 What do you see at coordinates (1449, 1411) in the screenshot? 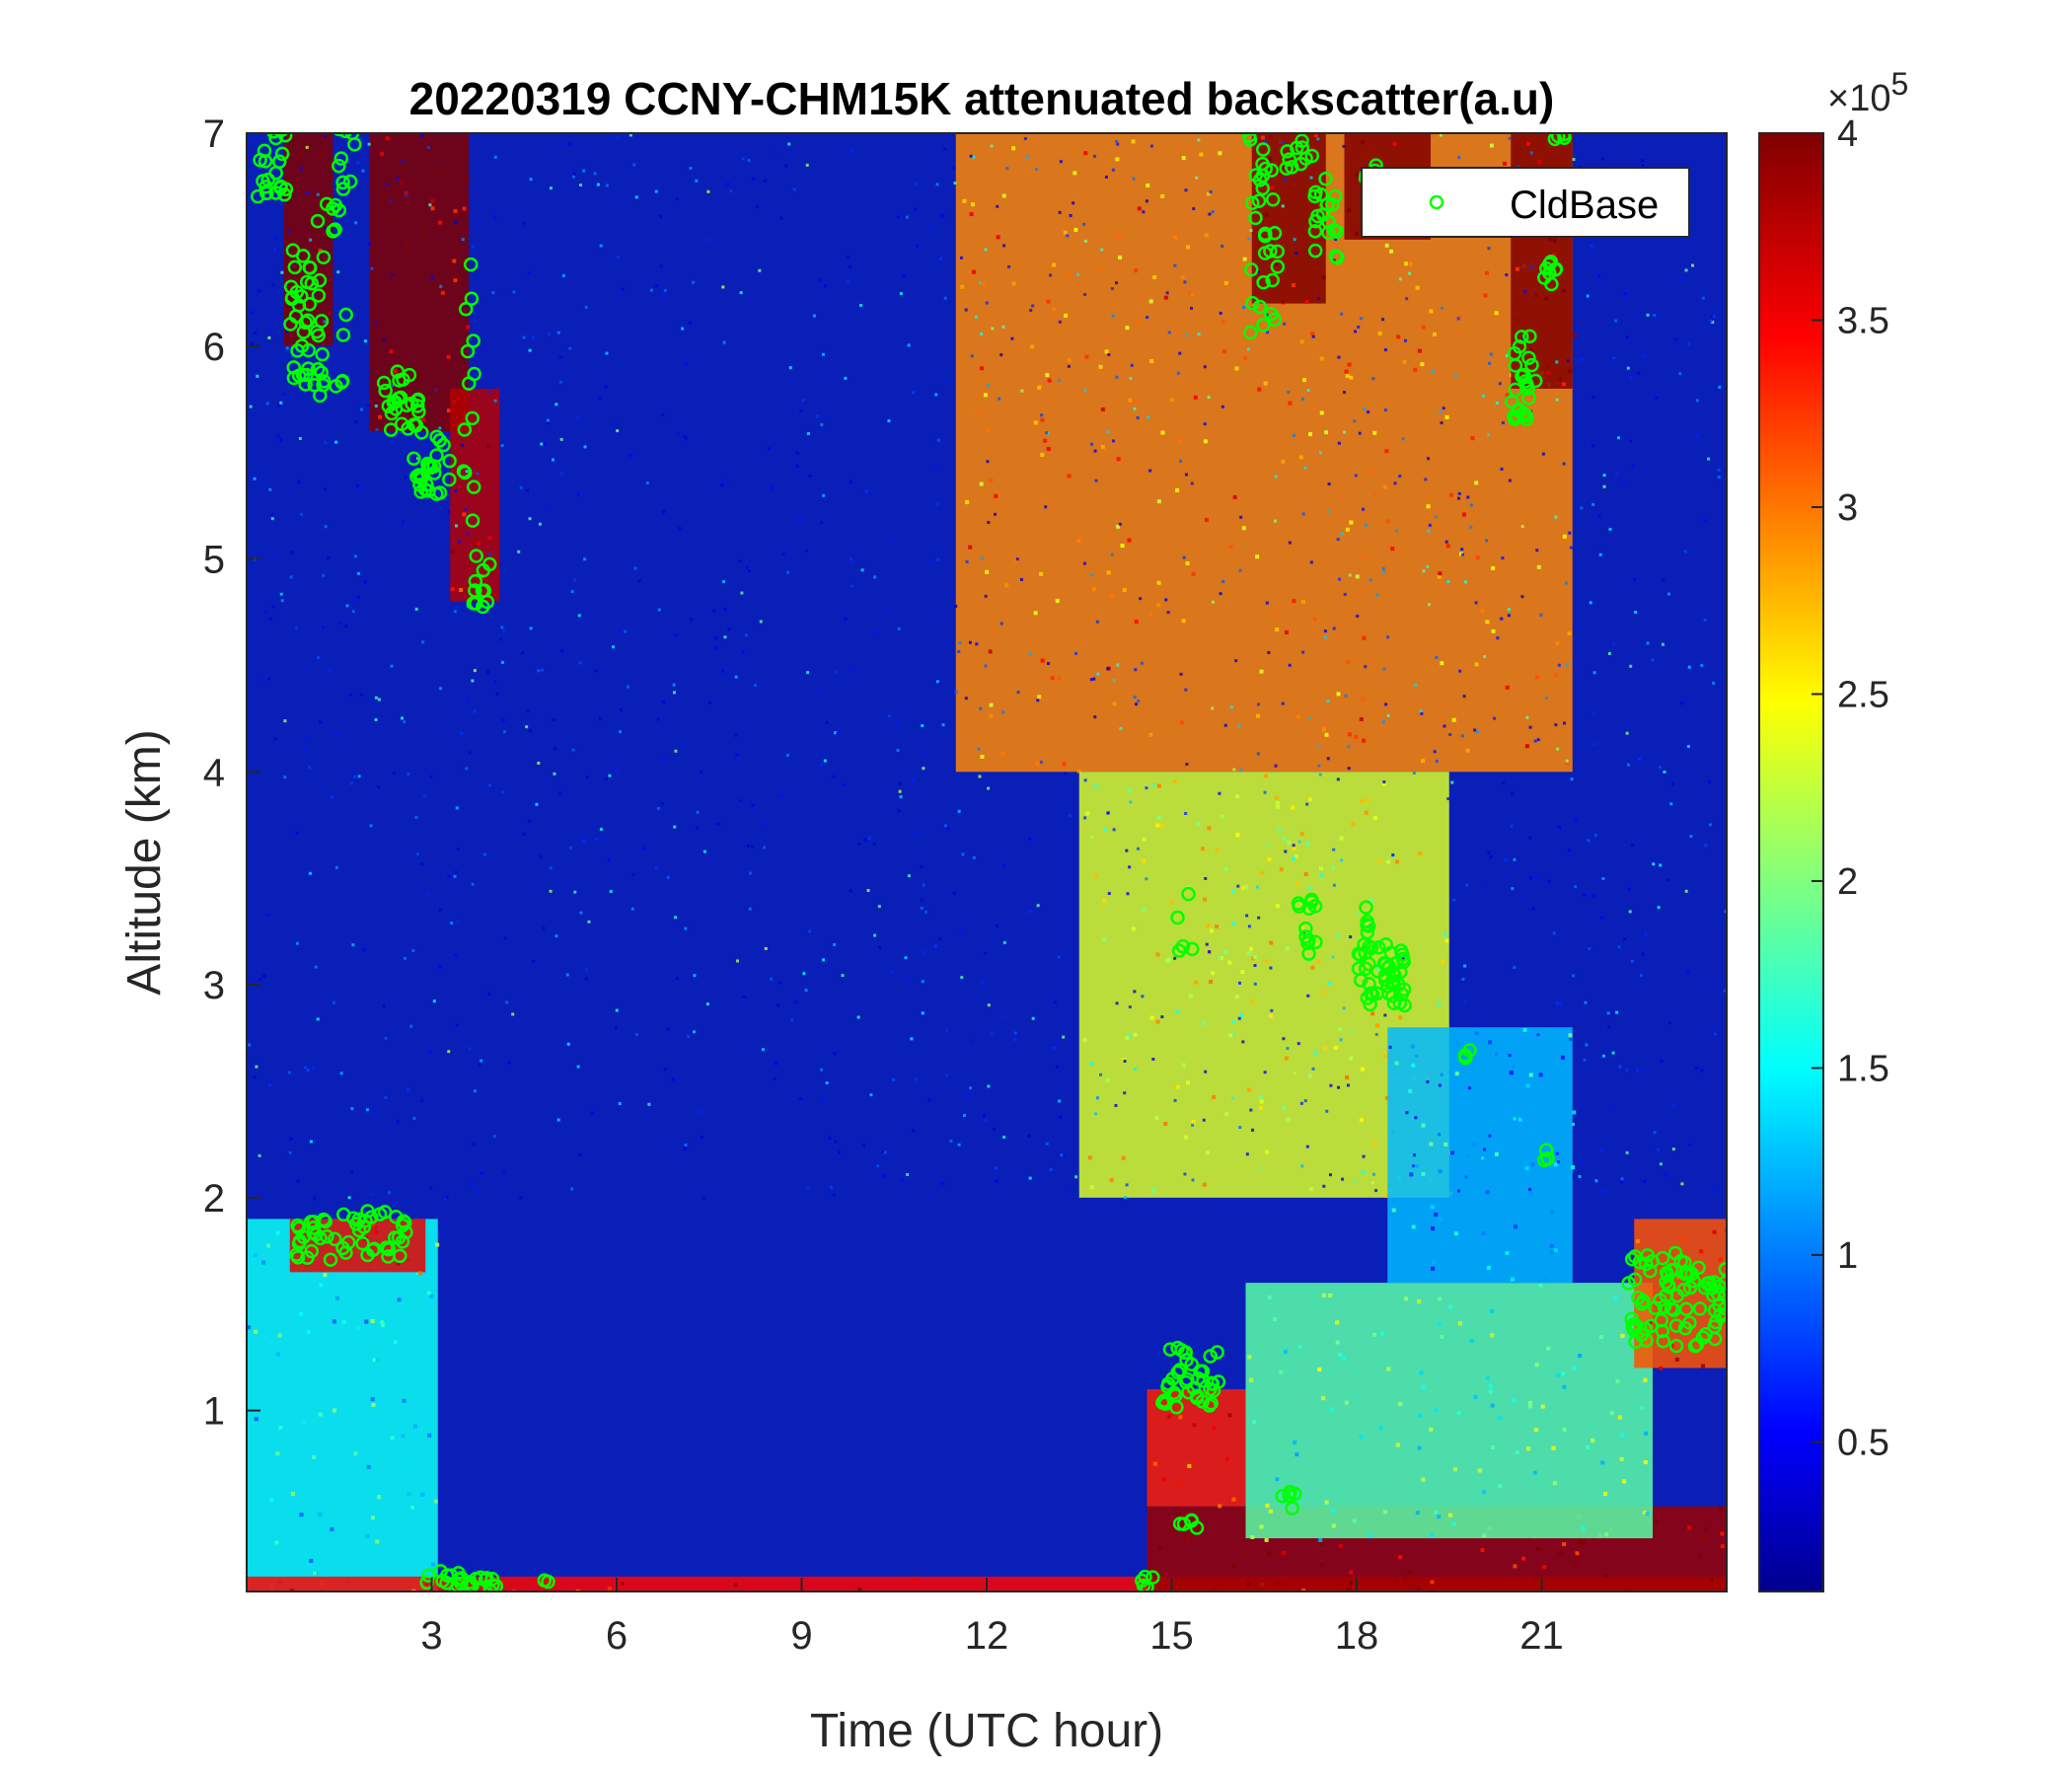
I see `heatmap-region-fill` at bounding box center [1449, 1411].